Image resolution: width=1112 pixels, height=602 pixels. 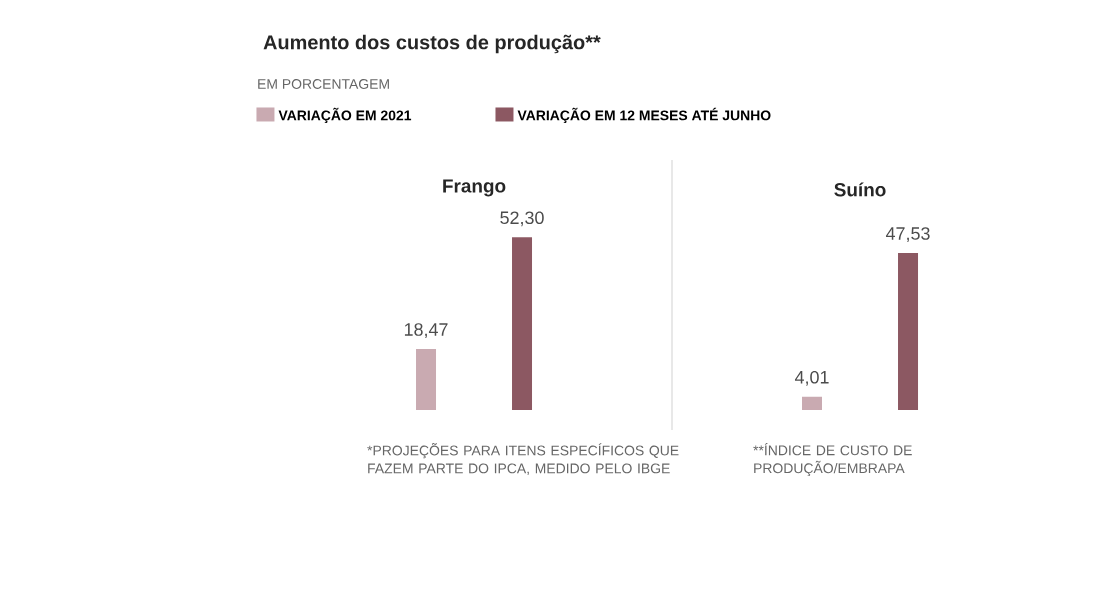 What do you see at coordinates (432, 44) in the screenshot?
I see `chart-title: Aumento dos custos de produção**` at bounding box center [432, 44].